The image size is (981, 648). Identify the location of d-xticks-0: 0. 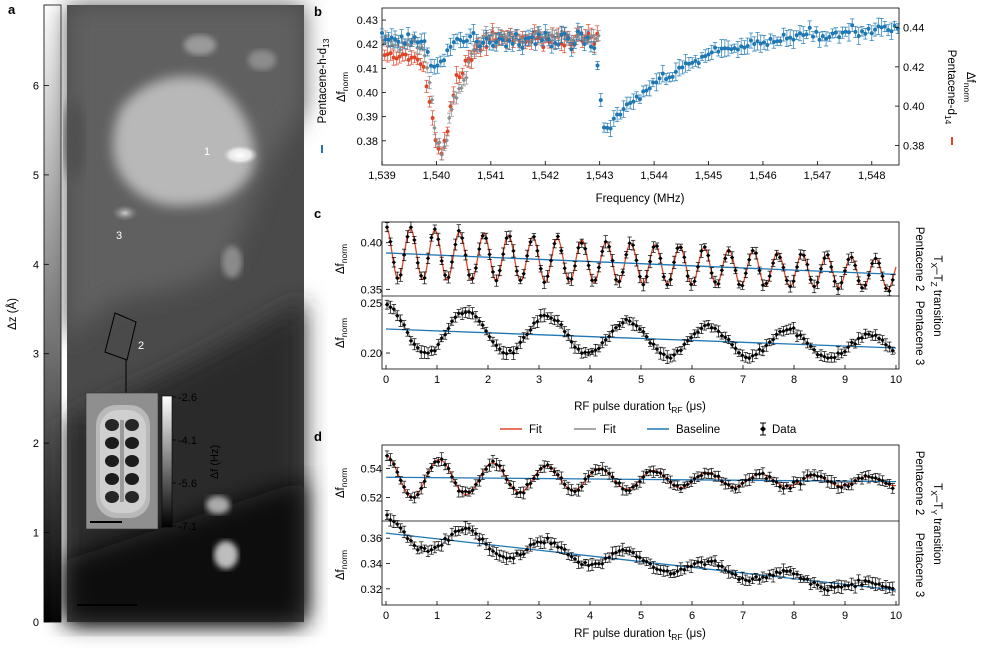
(386, 616).